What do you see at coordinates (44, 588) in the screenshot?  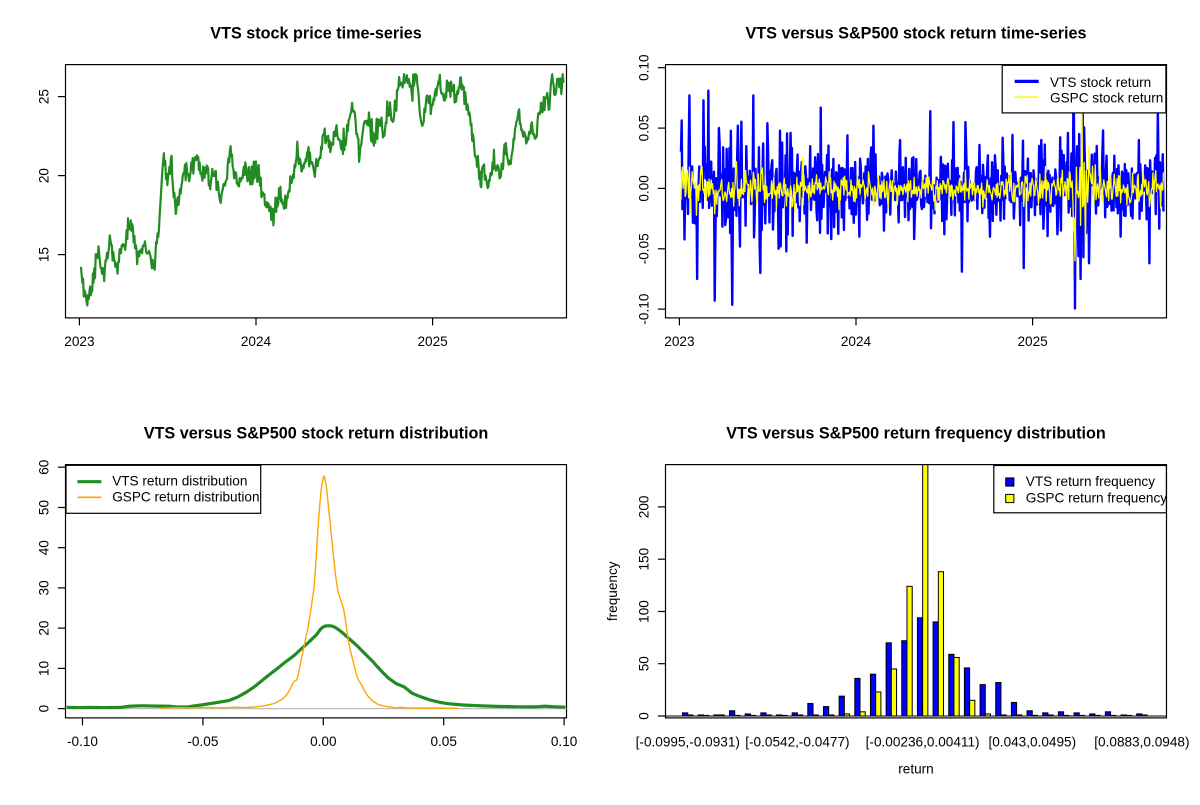 I see `svg-text: 30` at bounding box center [44, 588].